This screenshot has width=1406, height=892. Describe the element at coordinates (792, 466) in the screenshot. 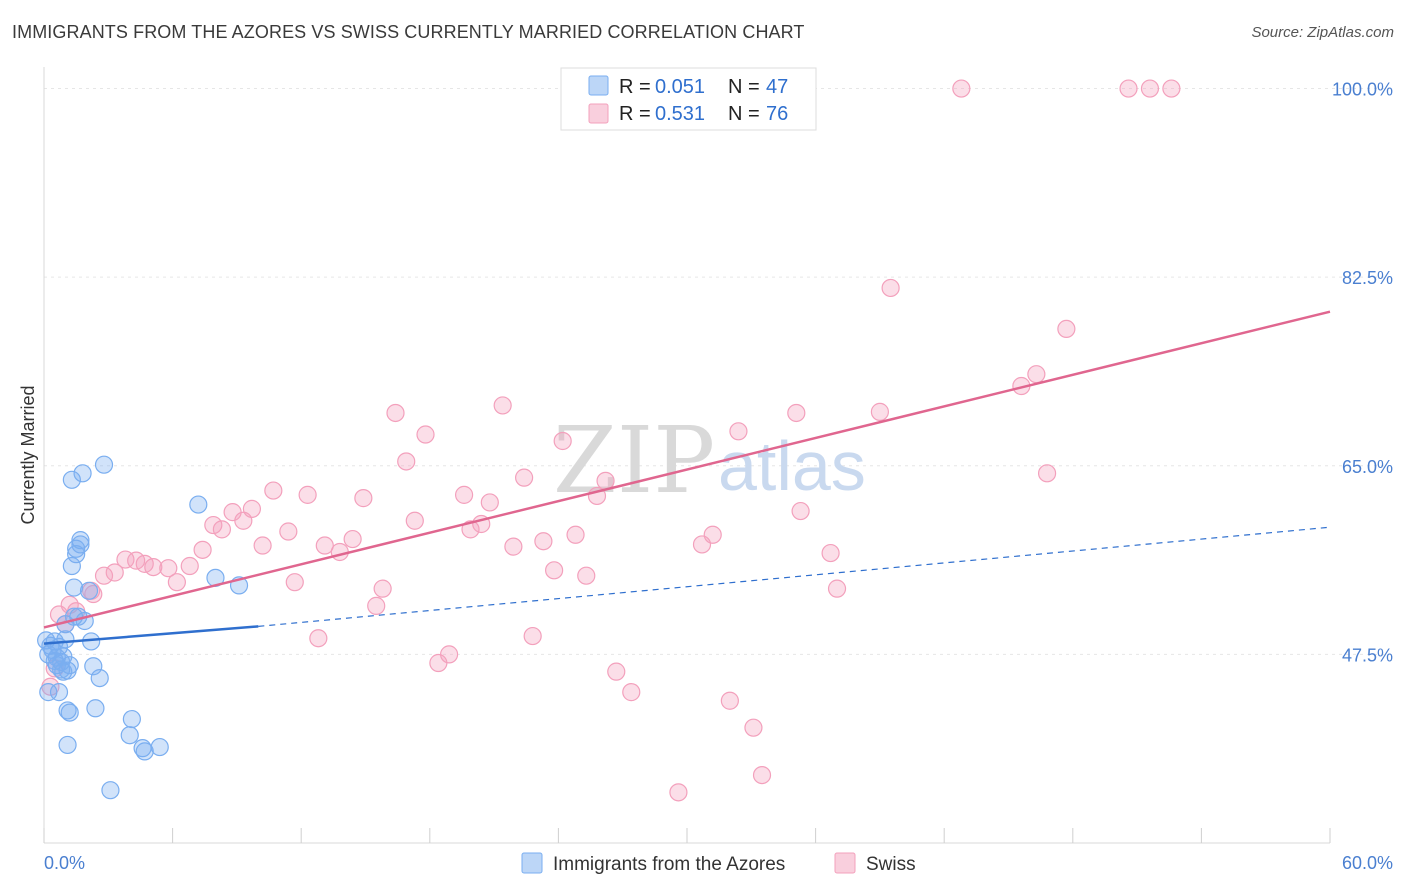

I see `watermark-atlas: atlas` at that location.